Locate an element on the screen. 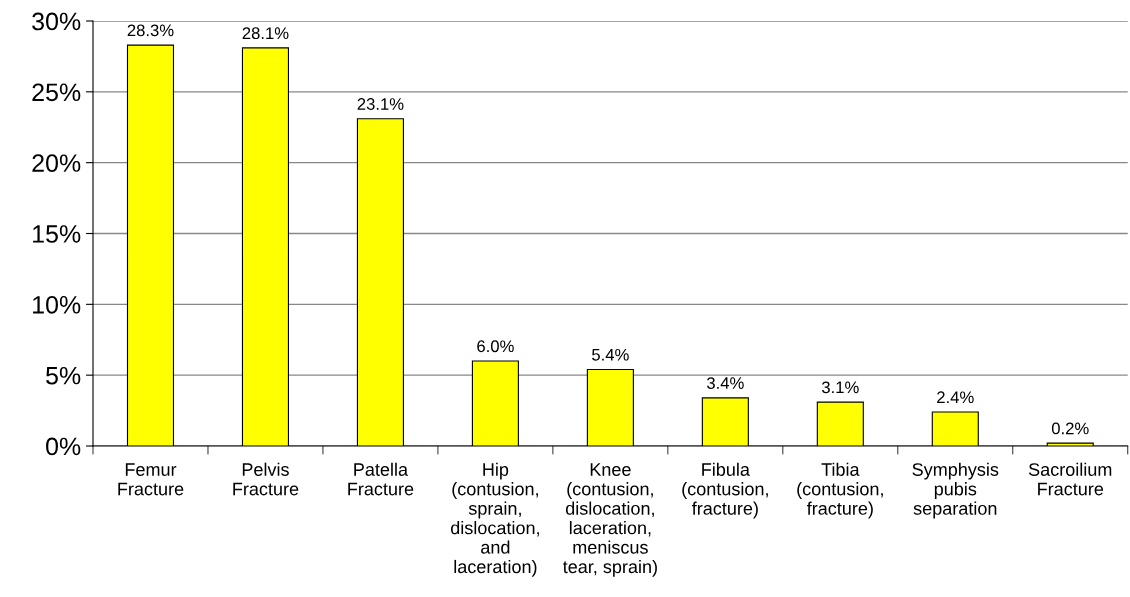 This screenshot has height=597, width=1130. y-tick-label: 10% is located at coordinates (57, 304).